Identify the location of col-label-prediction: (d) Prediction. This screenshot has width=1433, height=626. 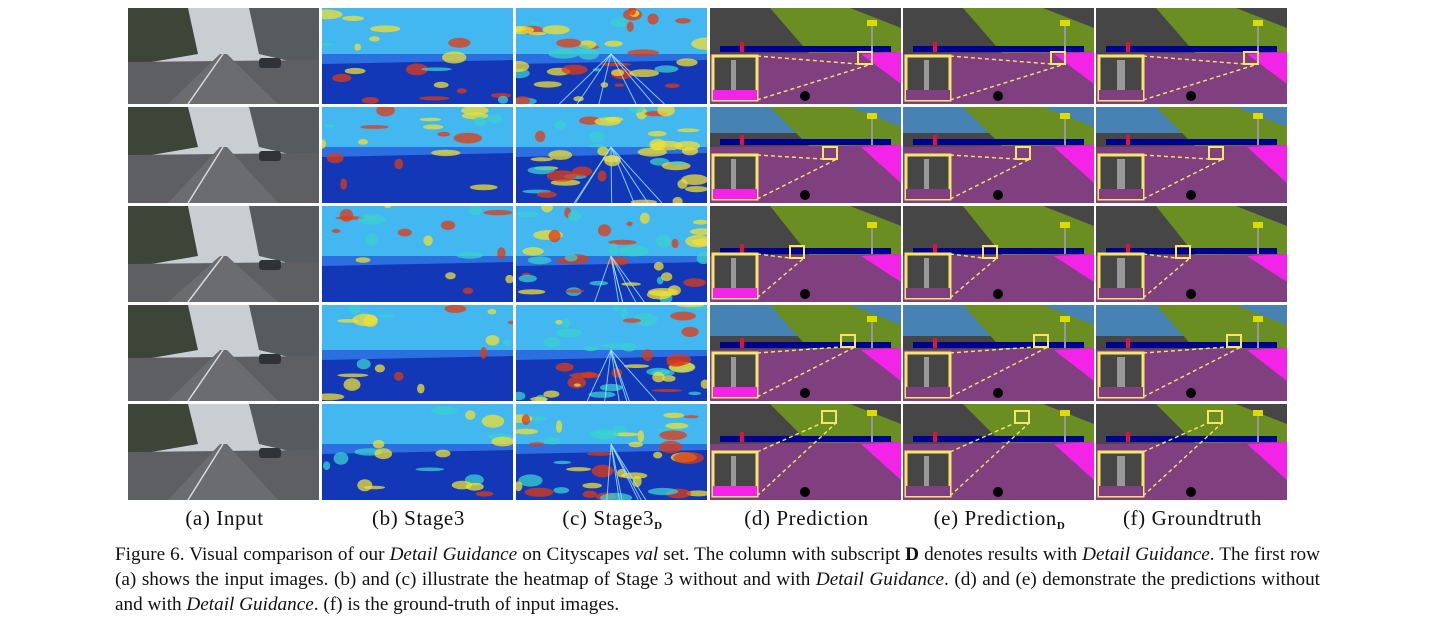
(806, 518).